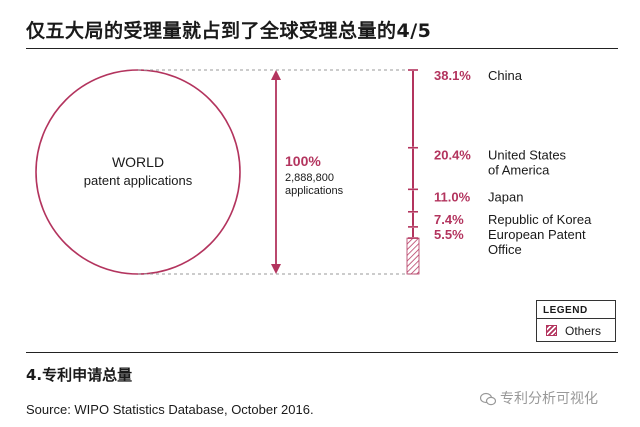 The width and height of the screenshot is (640, 427). What do you see at coordinates (276, 75) in the screenshot?
I see `total-arrow-head-up` at bounding box center [276, 75].